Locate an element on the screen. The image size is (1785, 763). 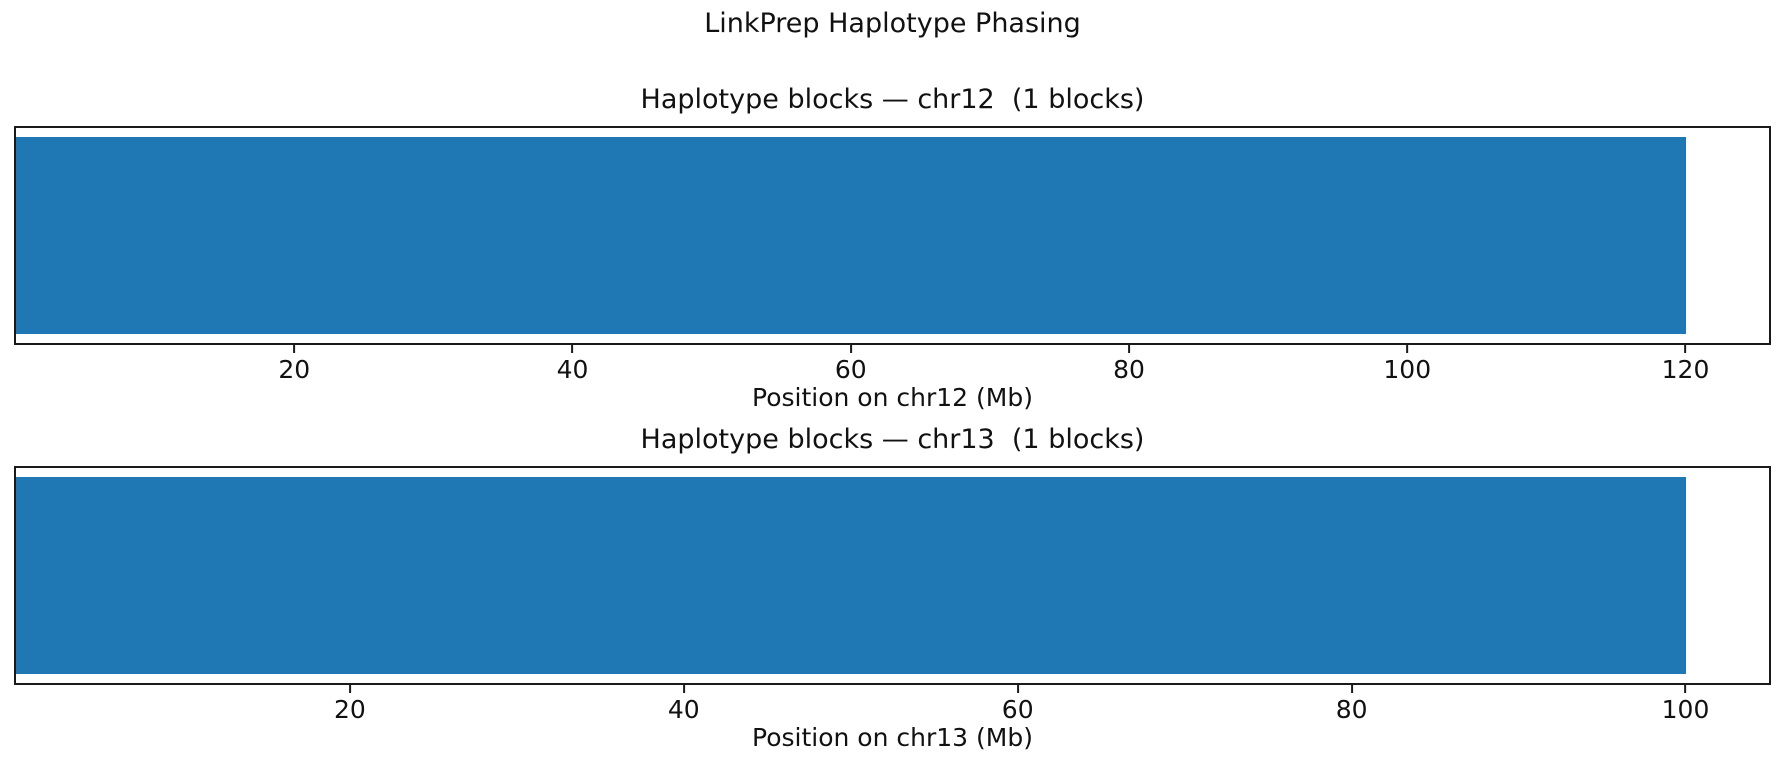
x-axis-label-chr12: Position on chr12 (Mb) is located at coordinates (892, 397).